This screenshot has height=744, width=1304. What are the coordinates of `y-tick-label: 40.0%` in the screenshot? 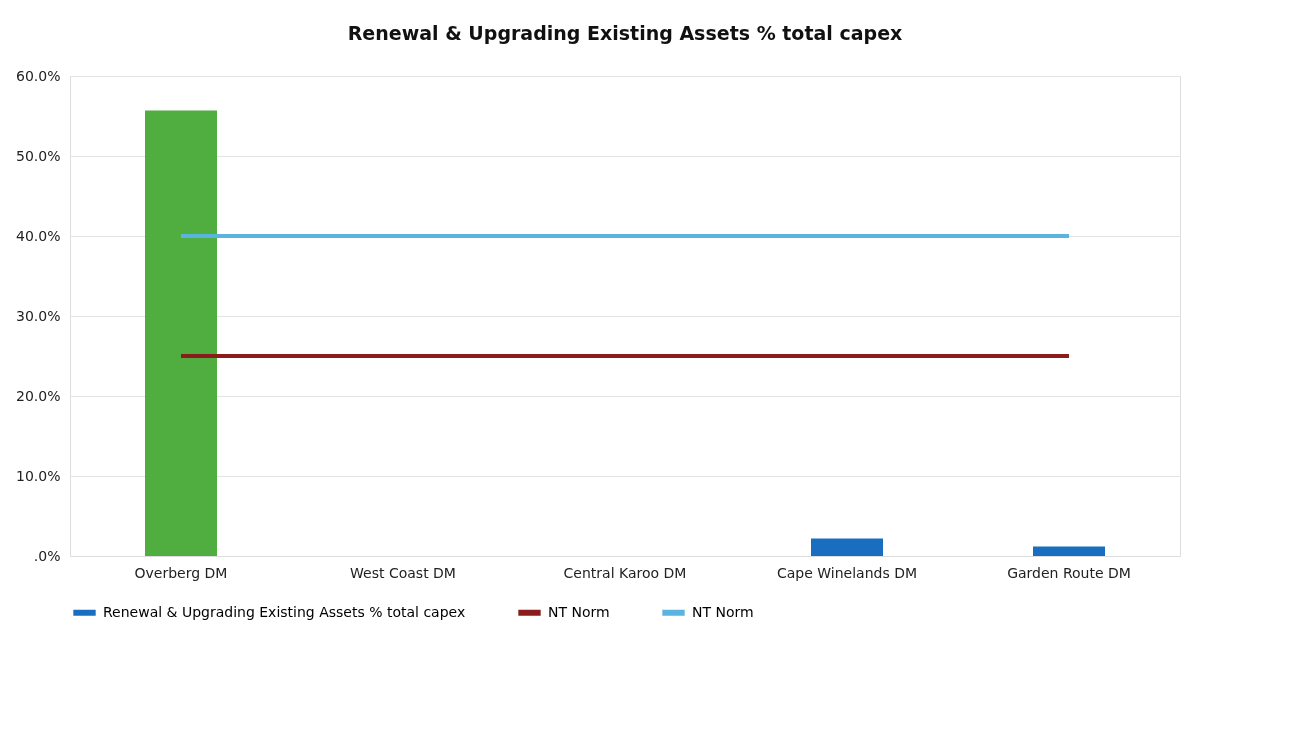 It's located at (38, 235).